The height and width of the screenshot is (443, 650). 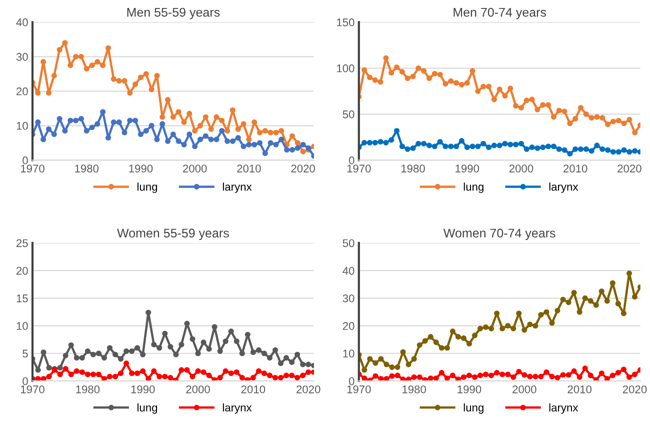 I want to click on chart-title: Men 55-59 years, so click(x=173, y=14).